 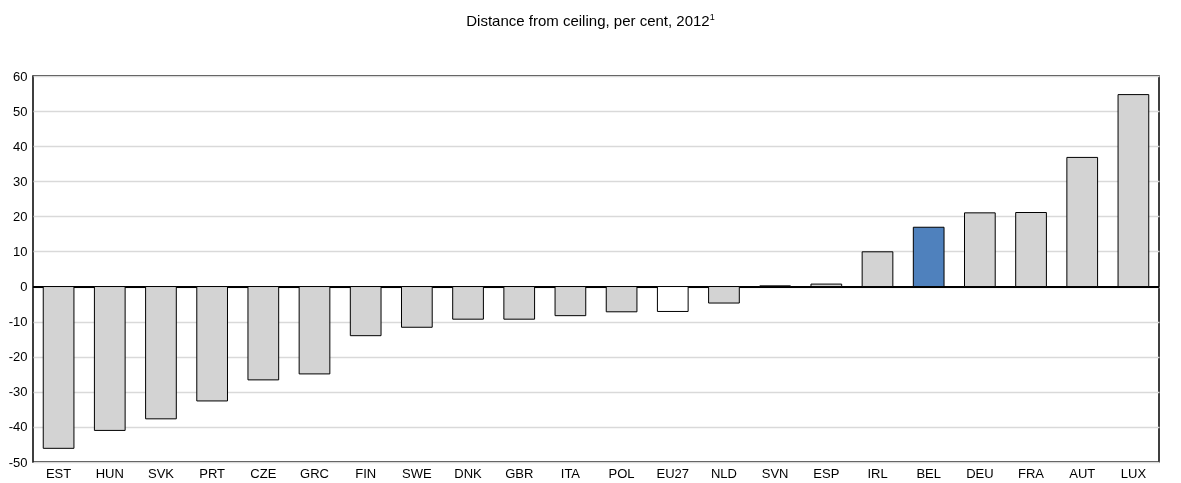 I want to click on x-tick-label: SWE, so click(x=417, y=473).